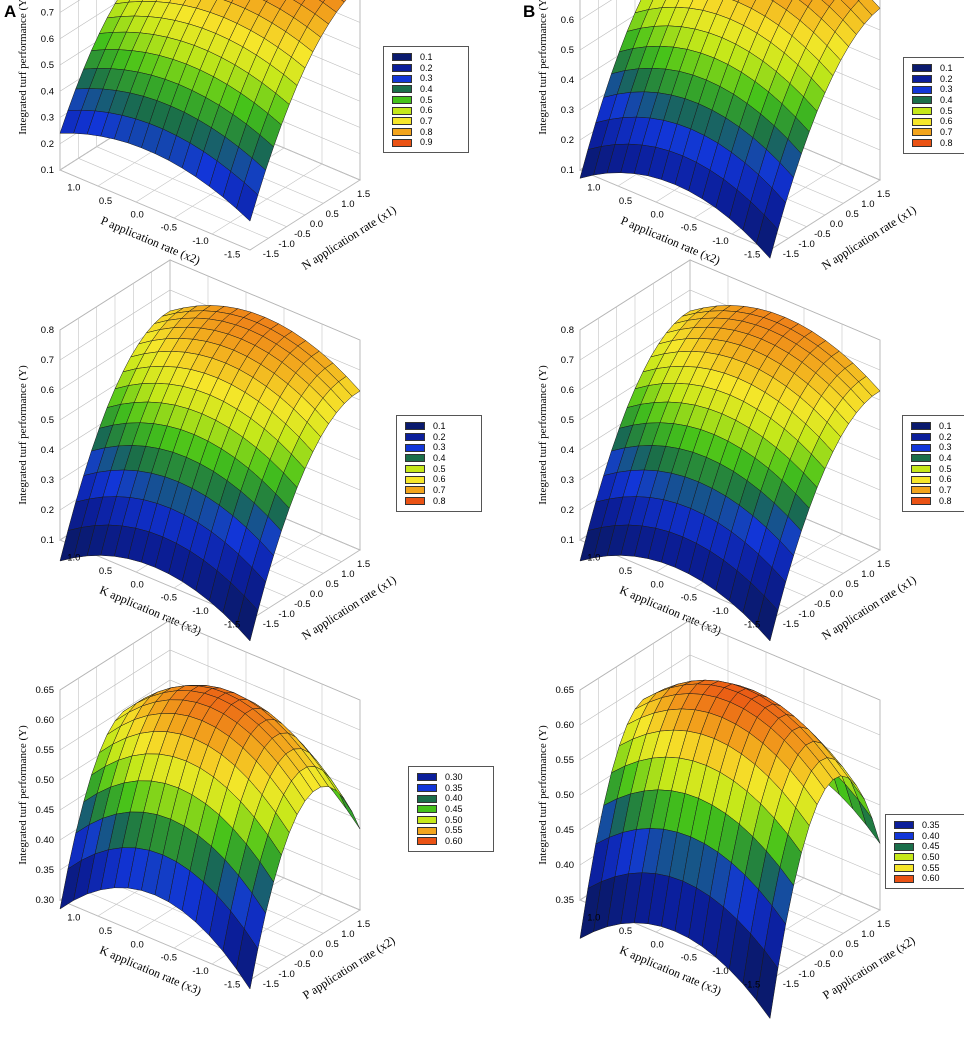  What do you see at coordinates (451, 788) in the screenshot?
I see `legend-entry: 0.35` at bounding box center [451, 788].